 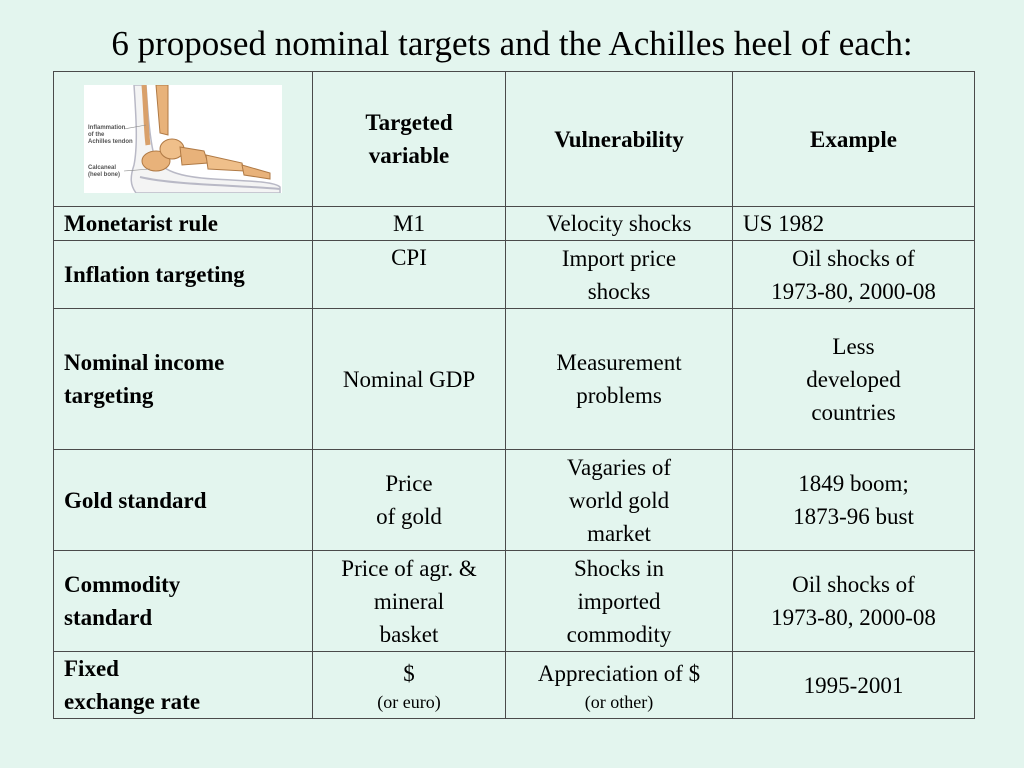 I want to click on header-targeted-variable: Targeted variable, so click(x=409, y=139).